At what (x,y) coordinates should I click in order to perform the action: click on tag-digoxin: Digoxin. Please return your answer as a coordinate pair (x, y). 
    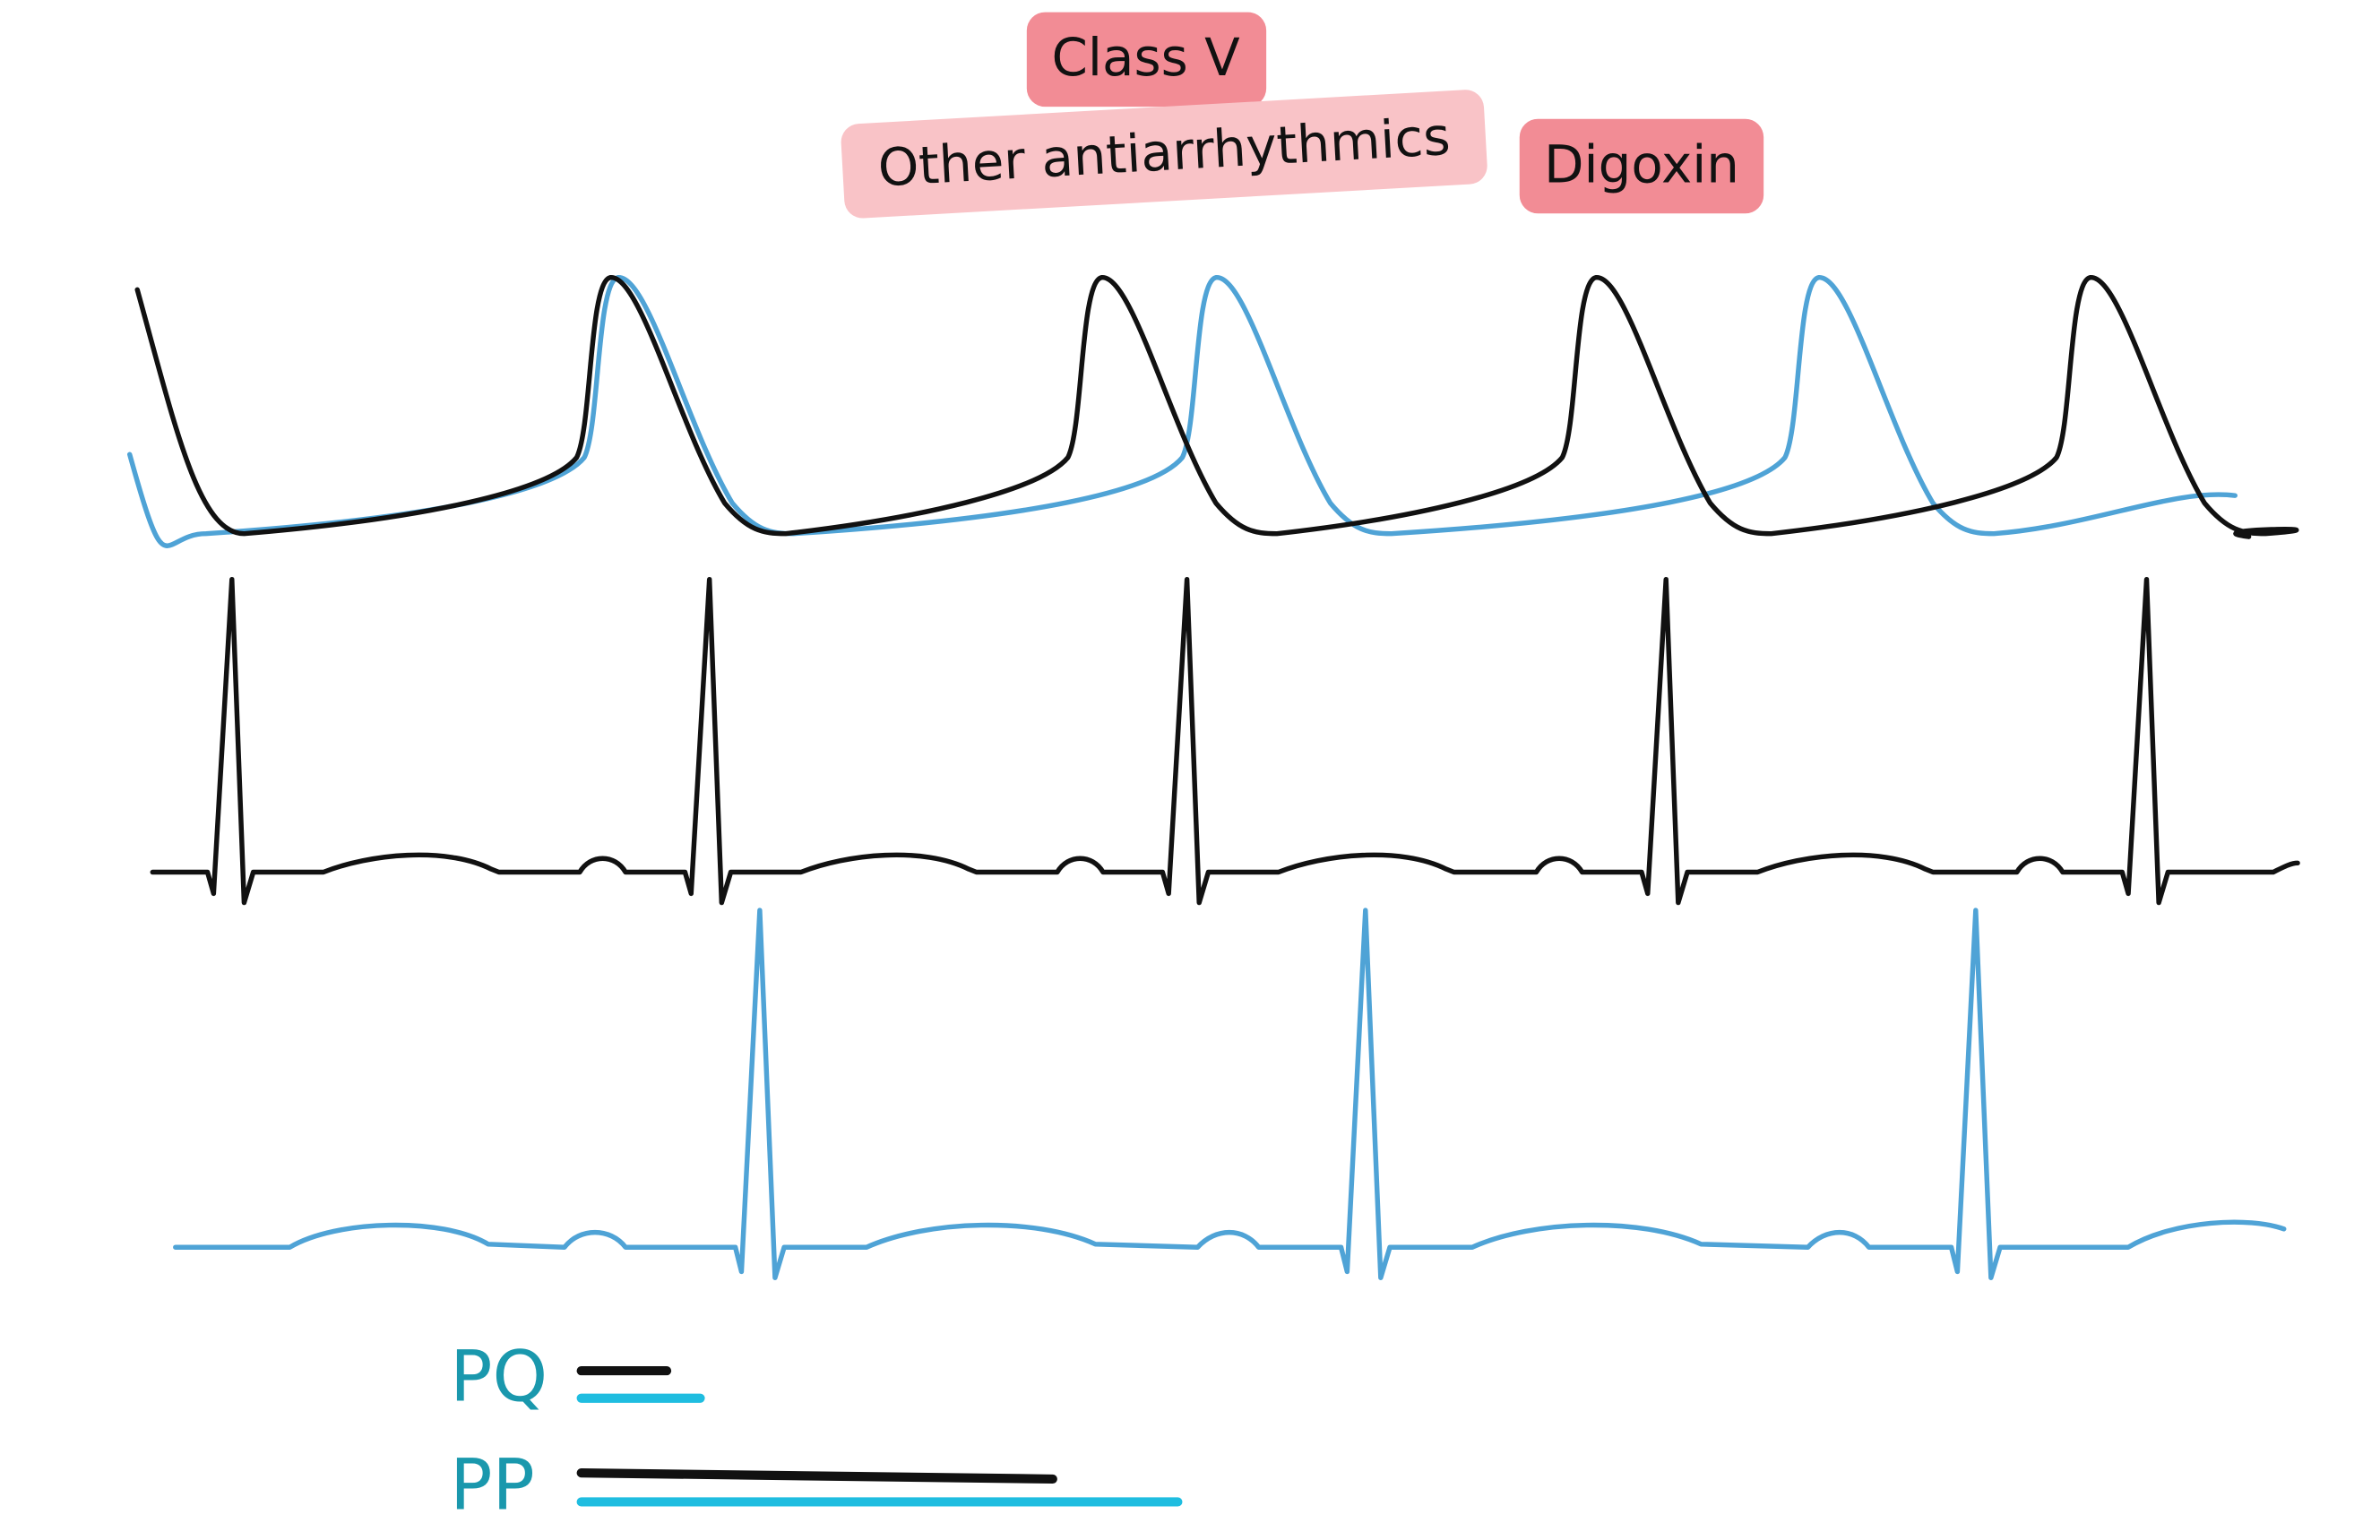
    Looking at the image, I should click on (1642, 166).